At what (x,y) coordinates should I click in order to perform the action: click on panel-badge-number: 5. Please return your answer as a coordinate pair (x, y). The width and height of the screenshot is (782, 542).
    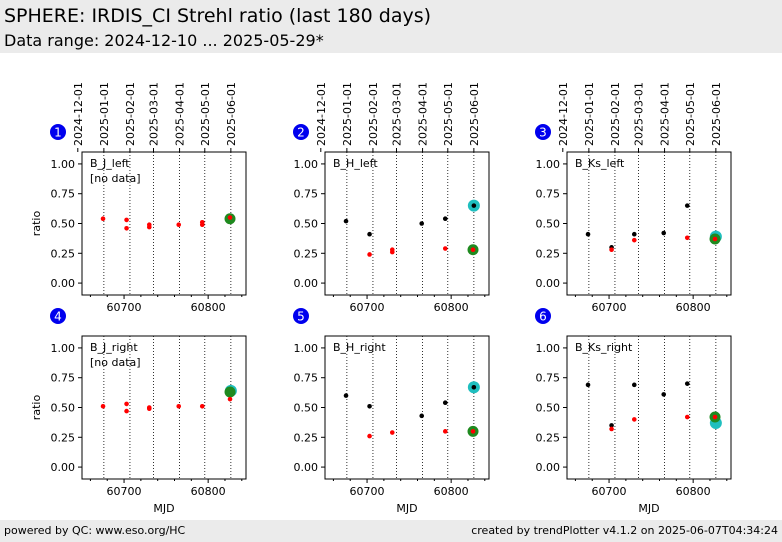
    Looking at the image, I should click on (301, 317).